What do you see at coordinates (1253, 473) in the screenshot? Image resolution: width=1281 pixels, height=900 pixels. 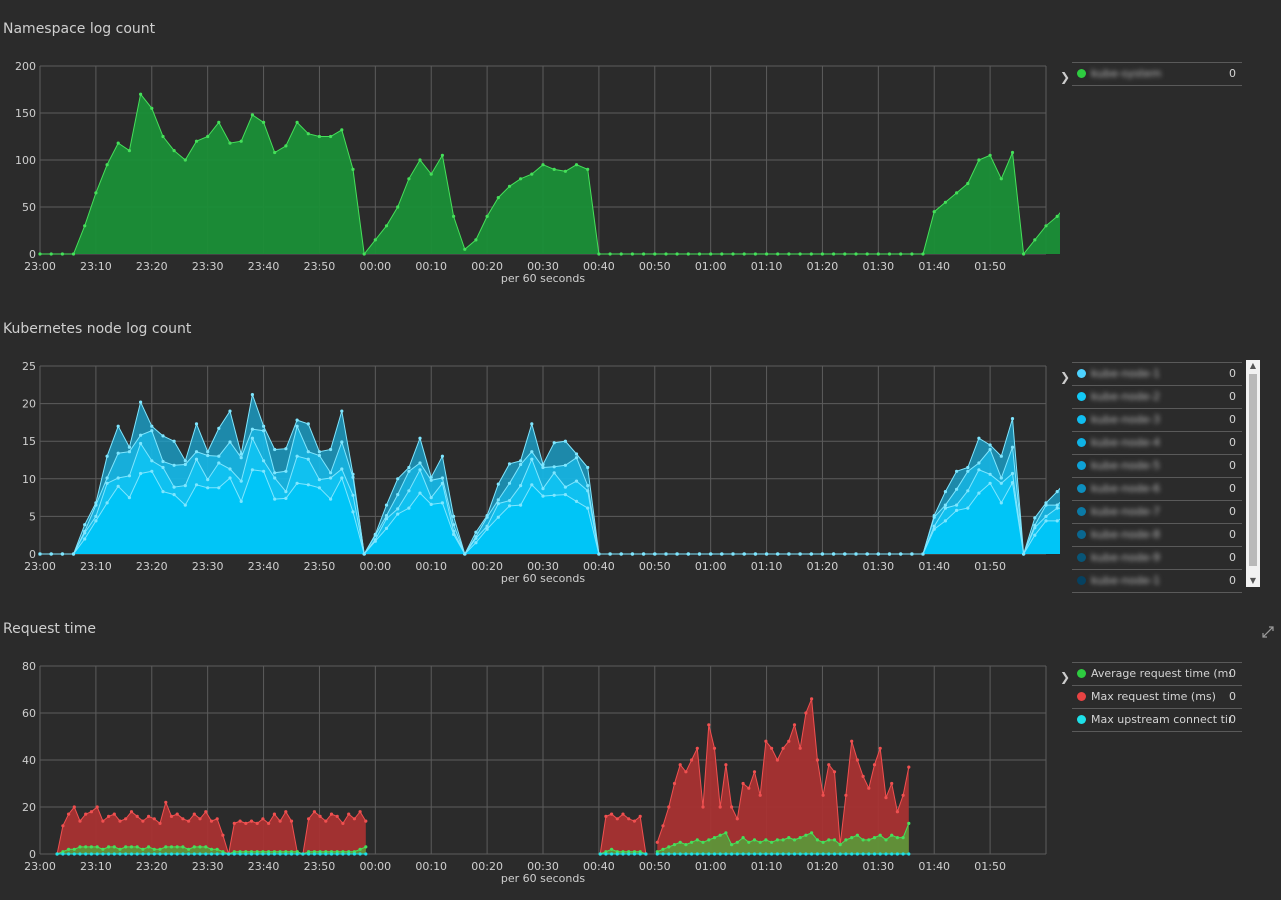 I see `legend-scrollbar: ▲ ▼` at bounding box center [1253, 473].